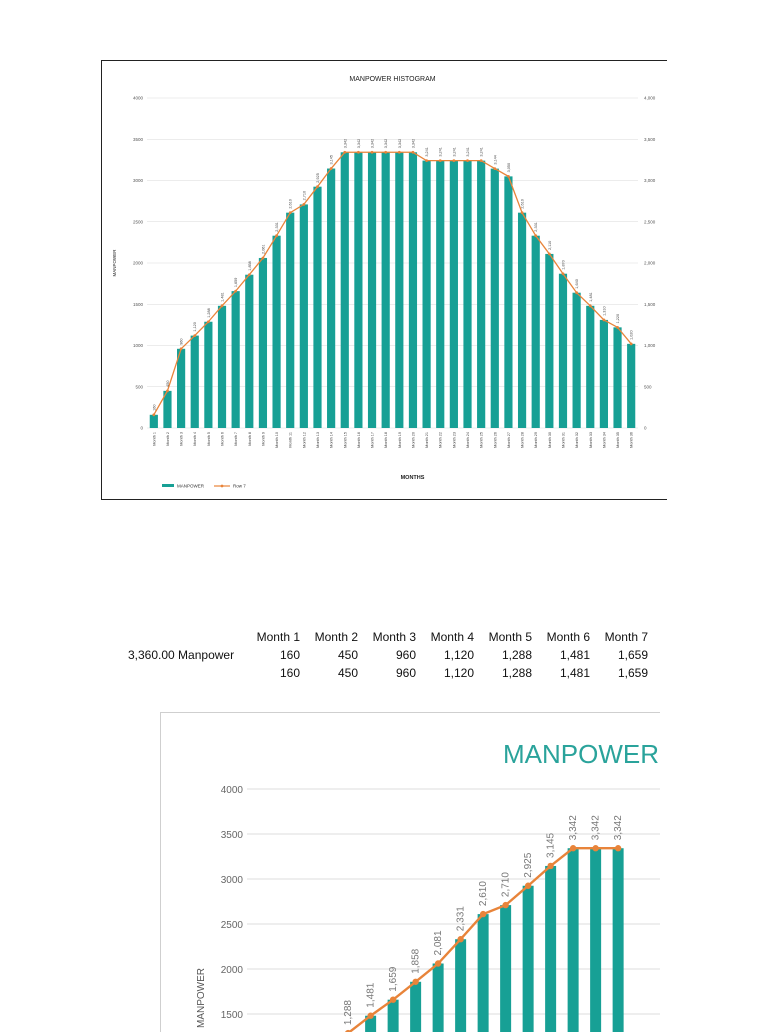 This screenshot has height=1032, width=768. Describe the element at coordinates (516, 673) in the screenshot. I see `table-cell: 1,288` at that location.